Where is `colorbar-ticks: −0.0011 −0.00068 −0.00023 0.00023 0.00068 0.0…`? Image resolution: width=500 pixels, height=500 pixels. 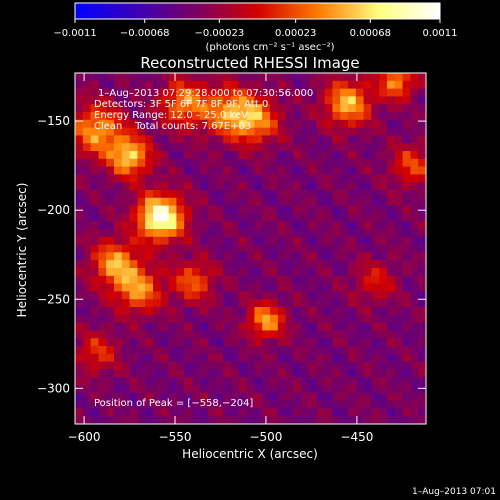
colorbar-ticks: −0.0011 −0.00068 −0.00023 0.00023 0.00068 0.0… is located at coordinates (255, 29).